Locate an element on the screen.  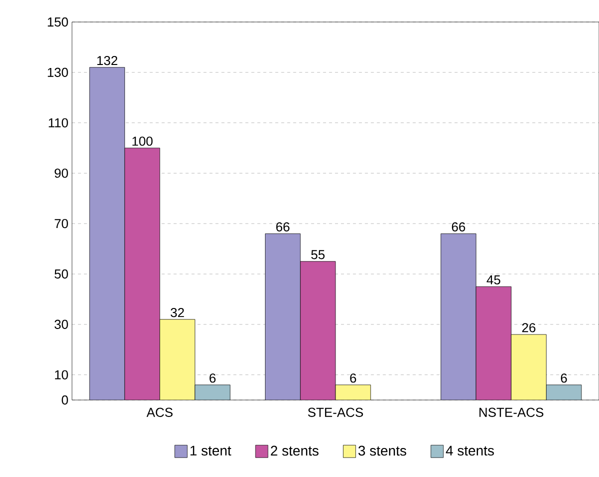
data-label: 26 is located at coordinates (529, 327).